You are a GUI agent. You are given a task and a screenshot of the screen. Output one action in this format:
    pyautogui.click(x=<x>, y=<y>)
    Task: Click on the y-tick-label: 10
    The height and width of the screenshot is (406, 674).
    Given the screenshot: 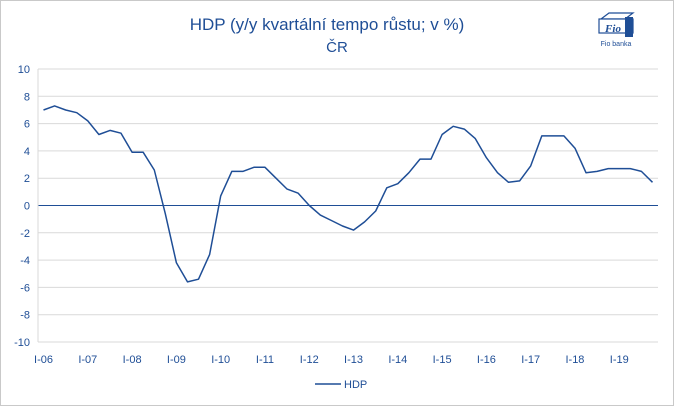 What is the action you would take?
    pyautogui.click(x=24, y=70)
    